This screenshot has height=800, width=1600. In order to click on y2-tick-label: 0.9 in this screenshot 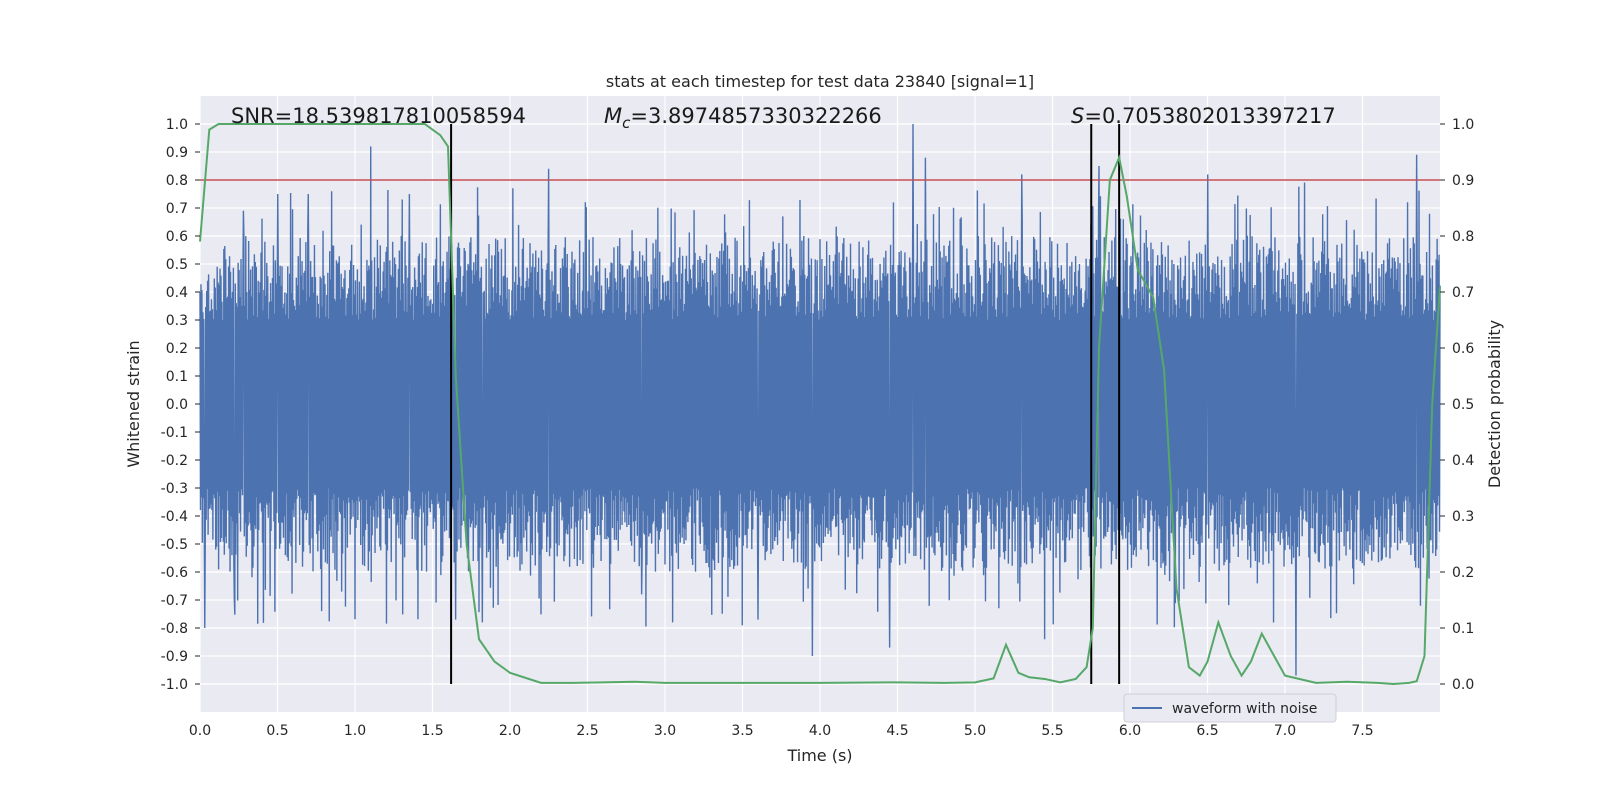, I will do `click(1463, 181)`.